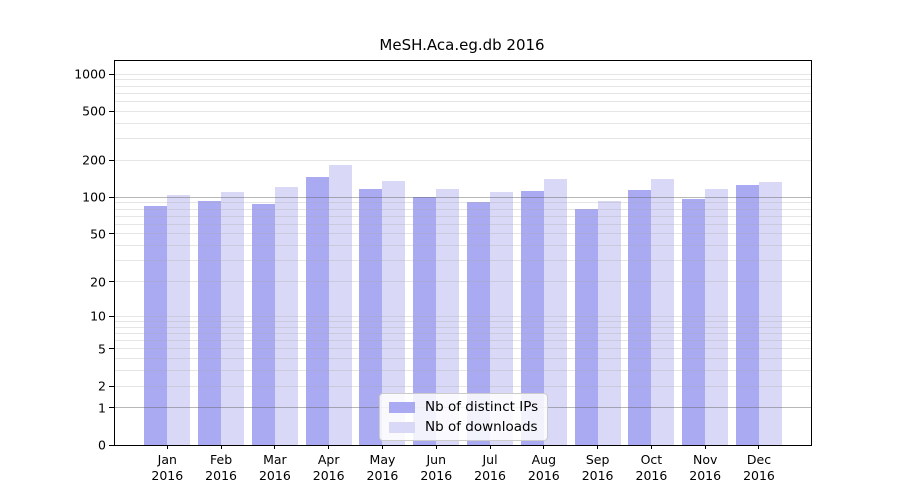  I want to click on x-tick-label-sep: Sep 2016, so click(597, 467).